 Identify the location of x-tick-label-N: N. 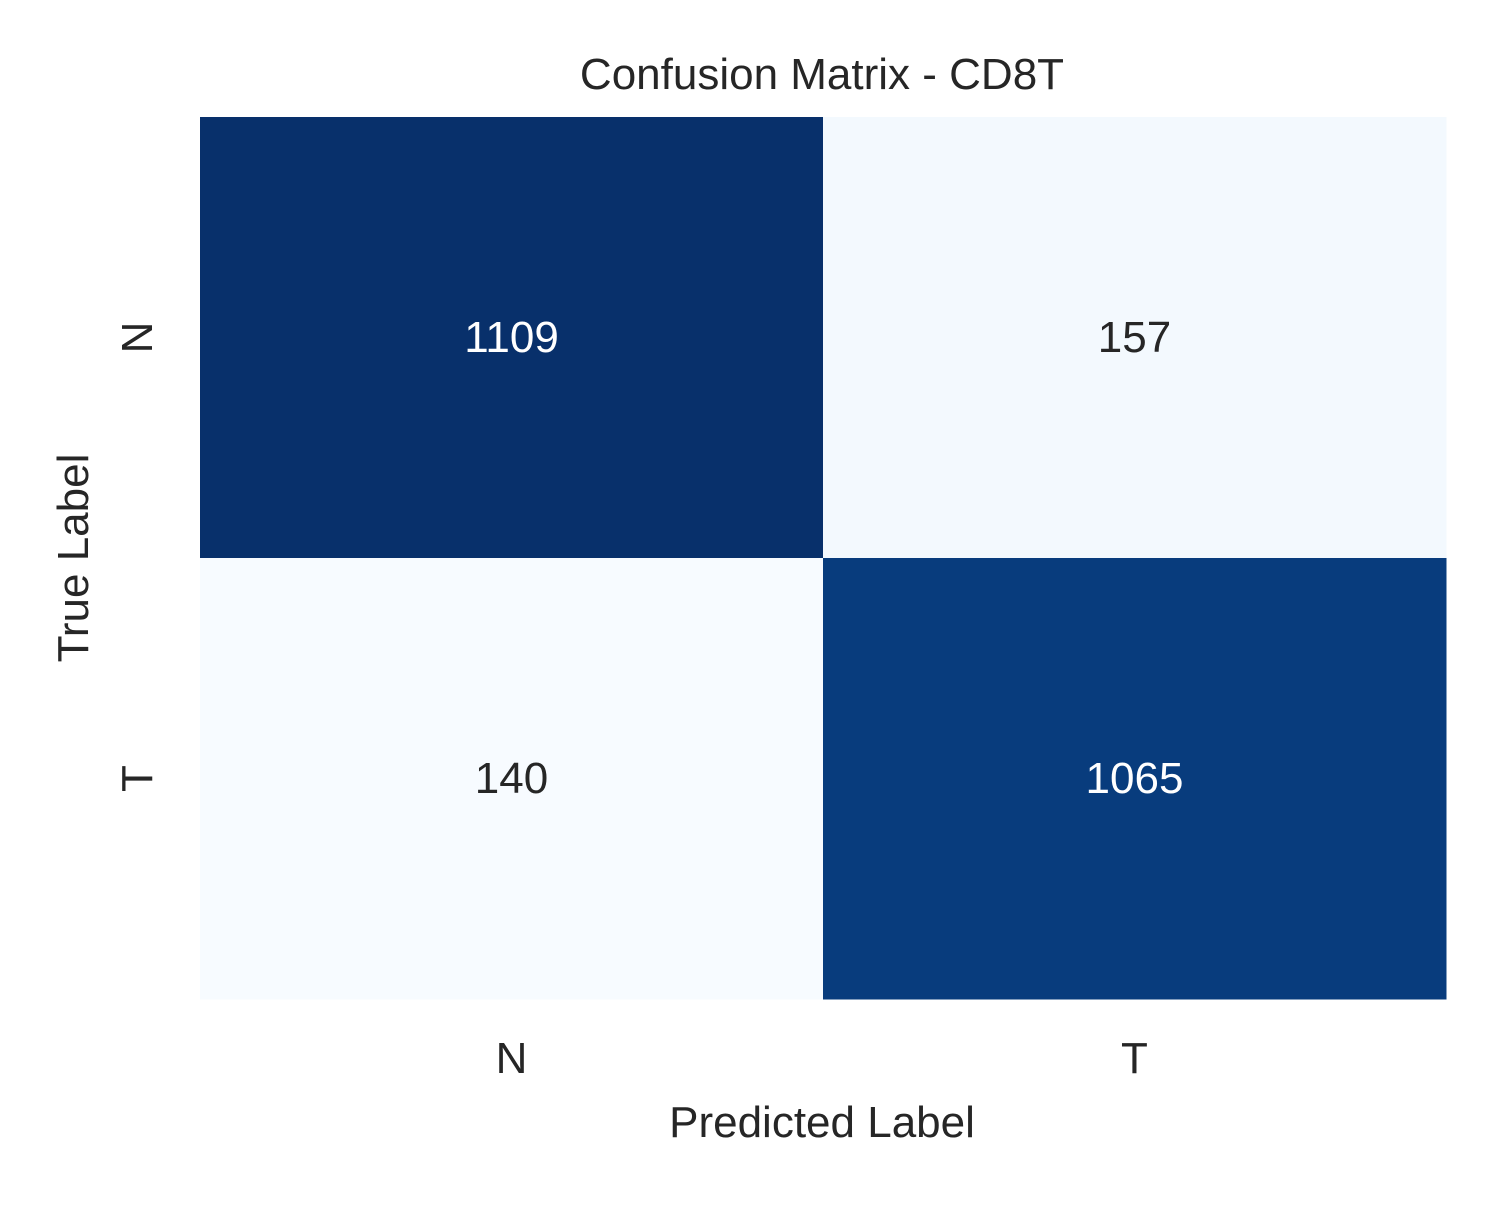
(512, 1058).